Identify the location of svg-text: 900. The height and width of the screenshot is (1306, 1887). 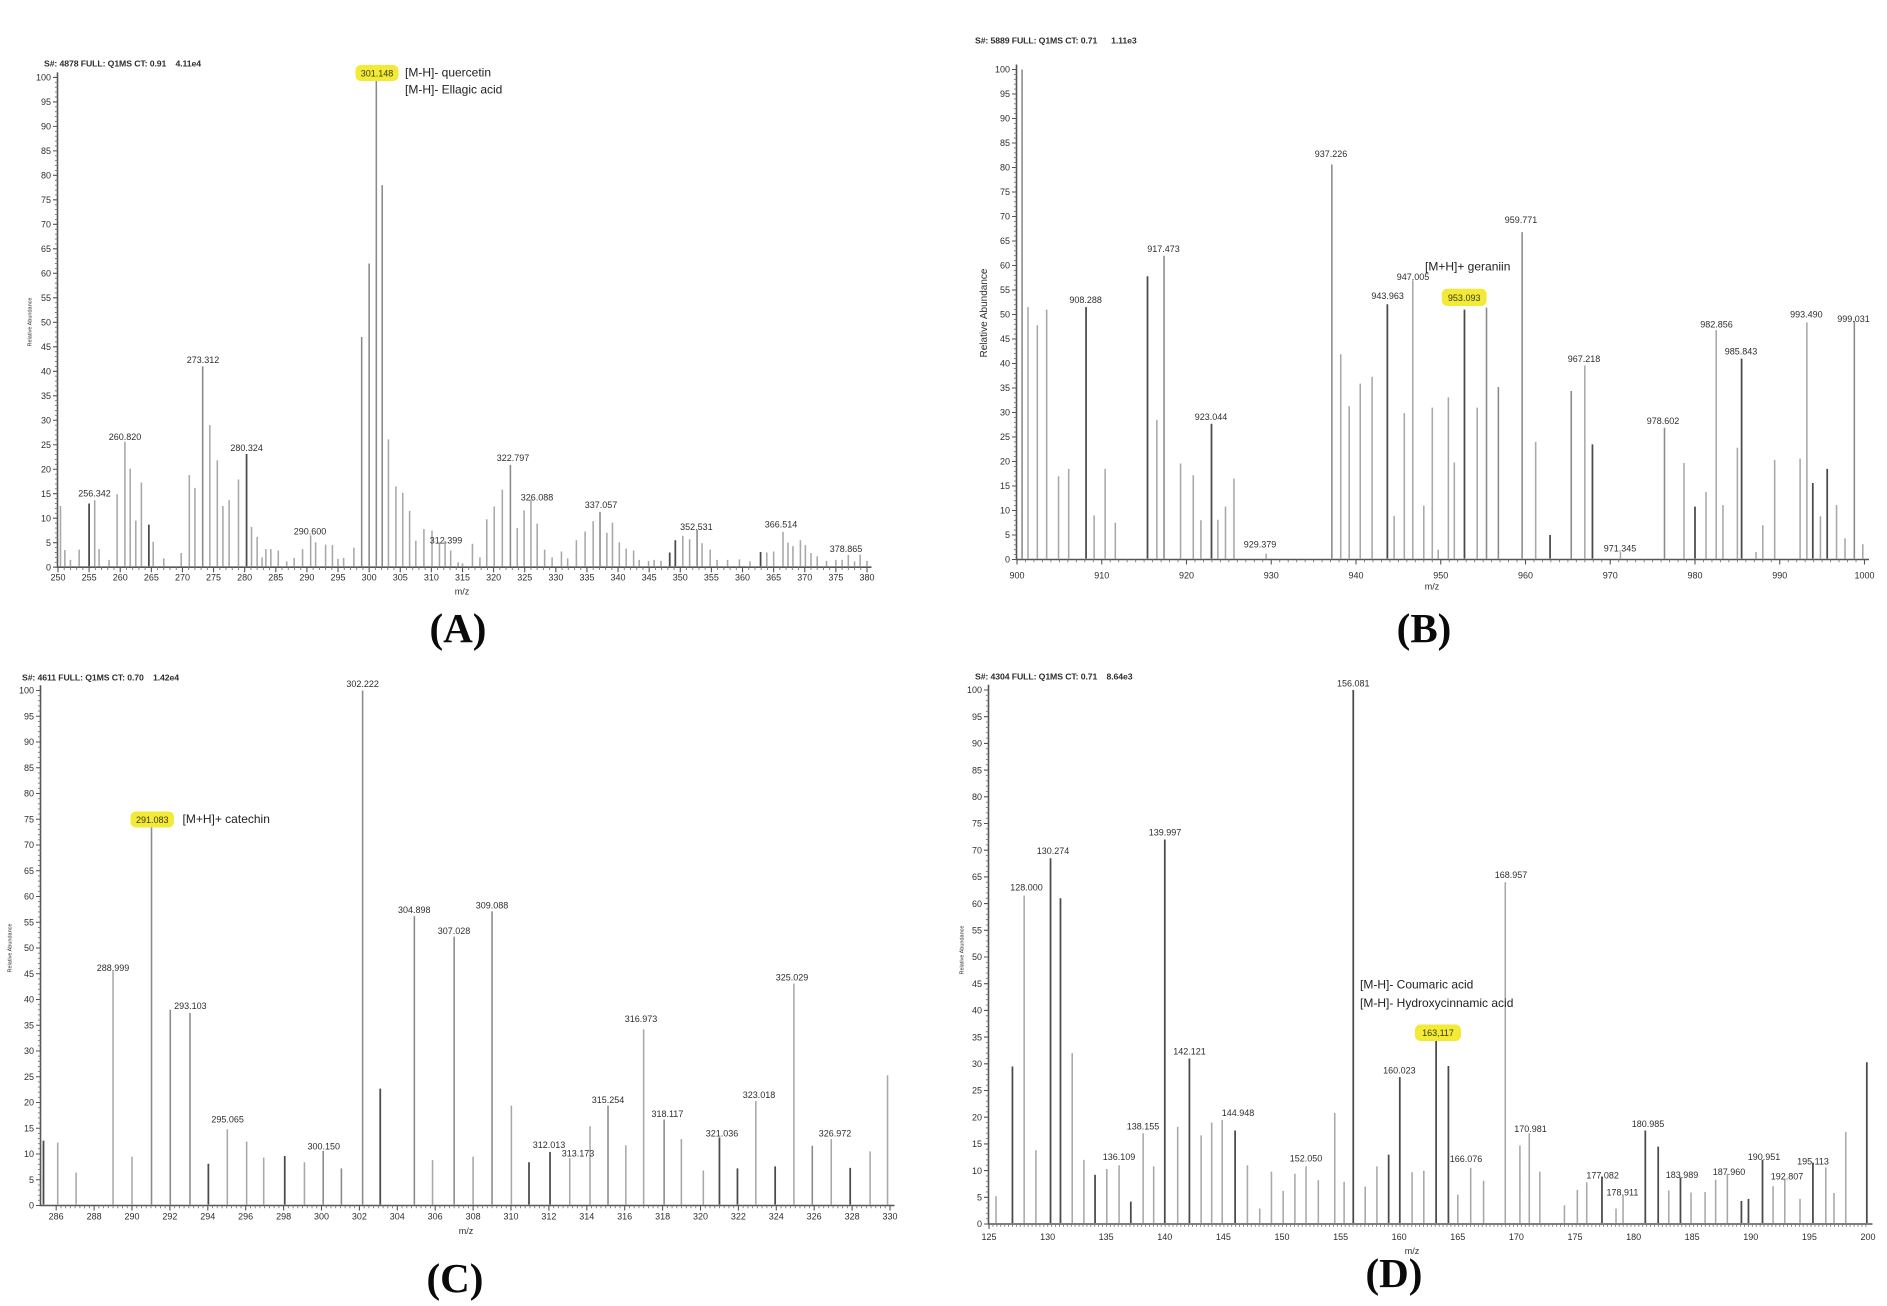
(1016, 576).